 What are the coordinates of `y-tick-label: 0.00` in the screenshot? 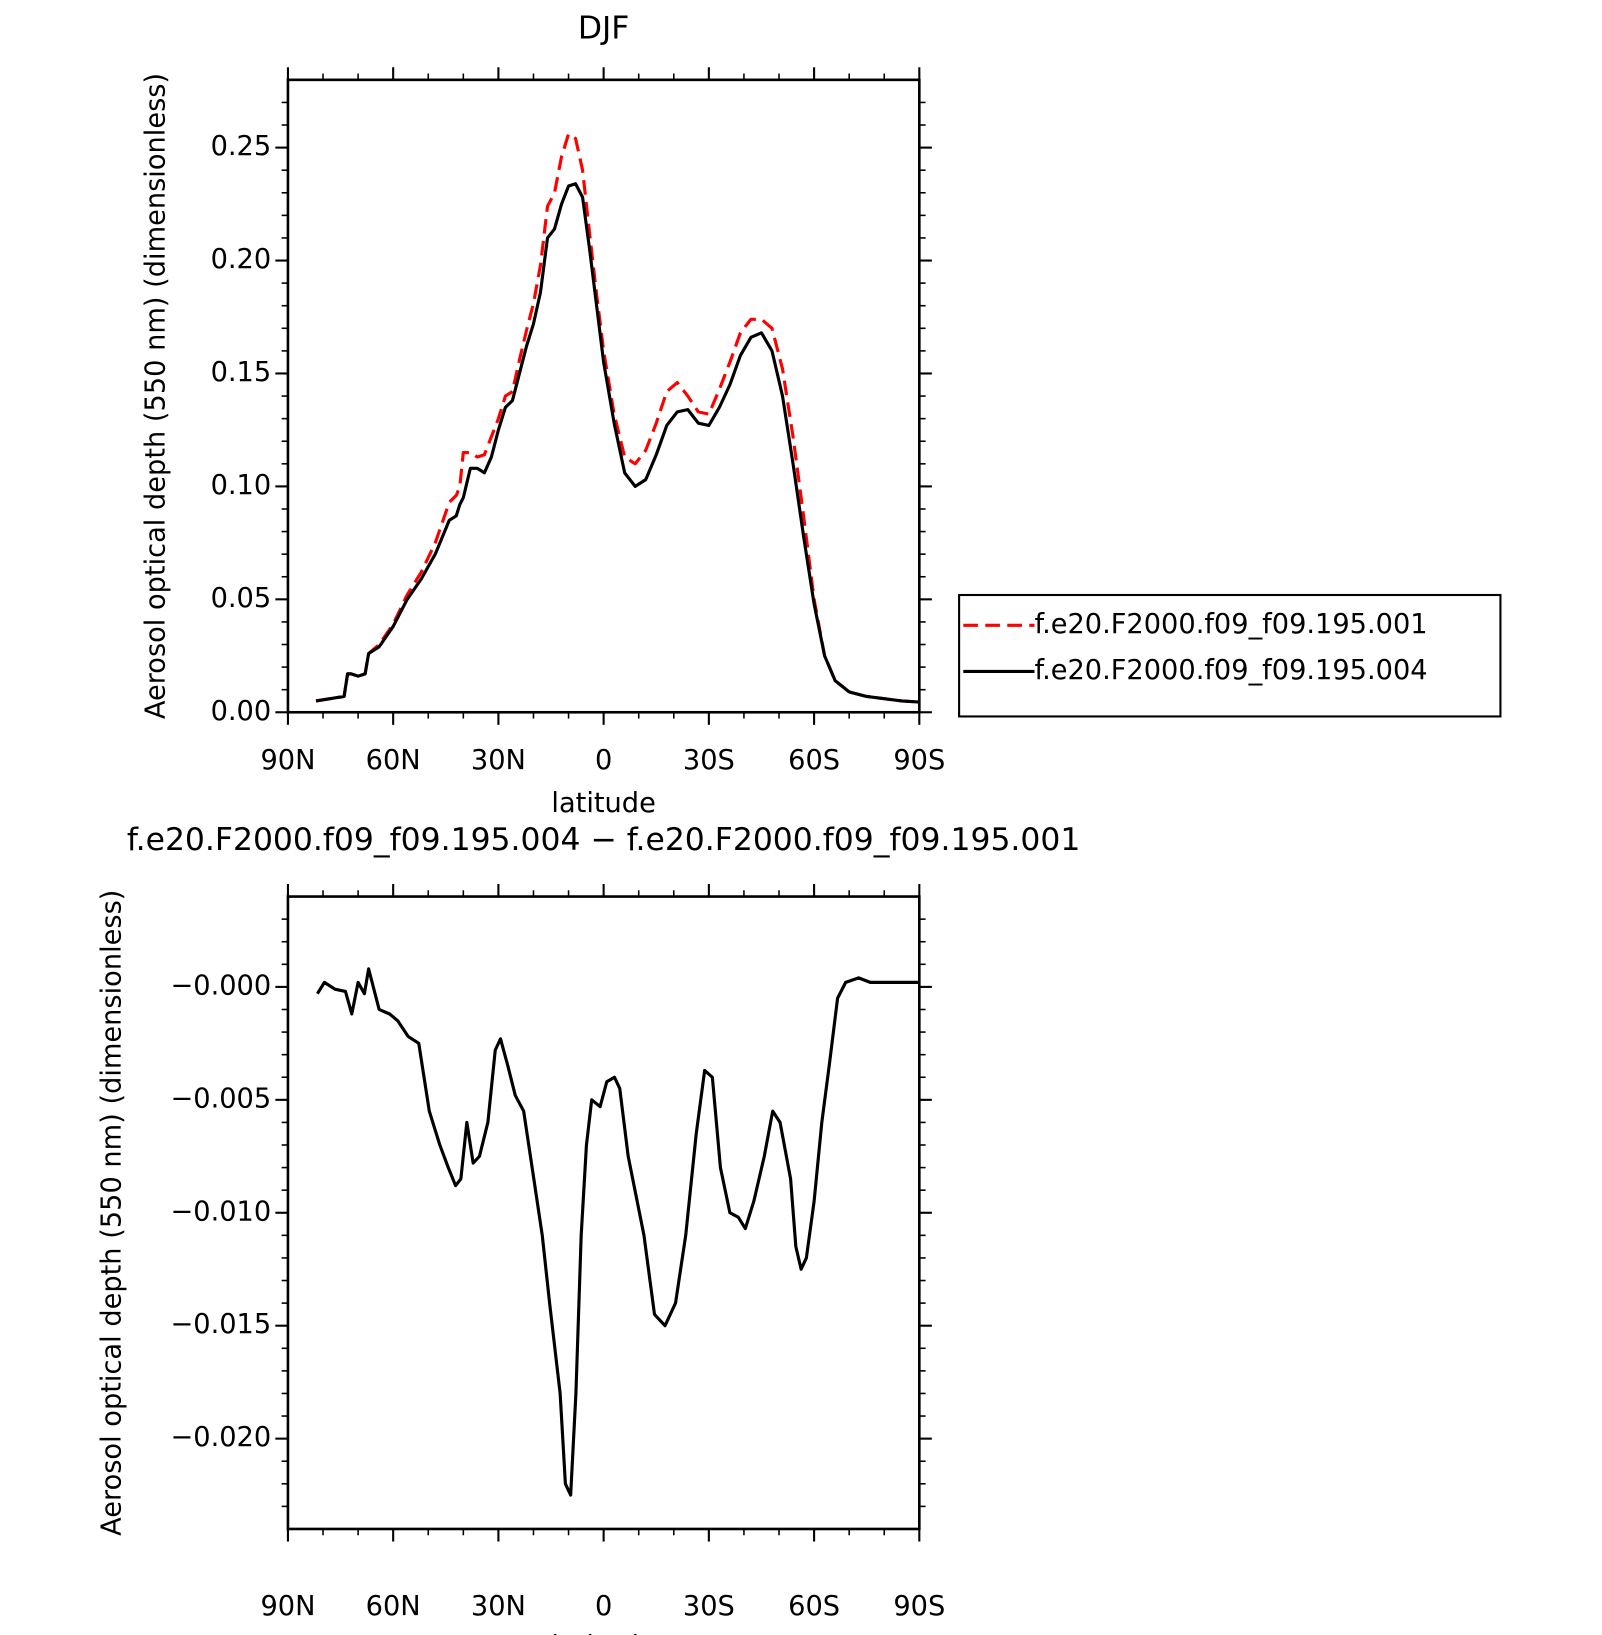 It's located at (241, 711).